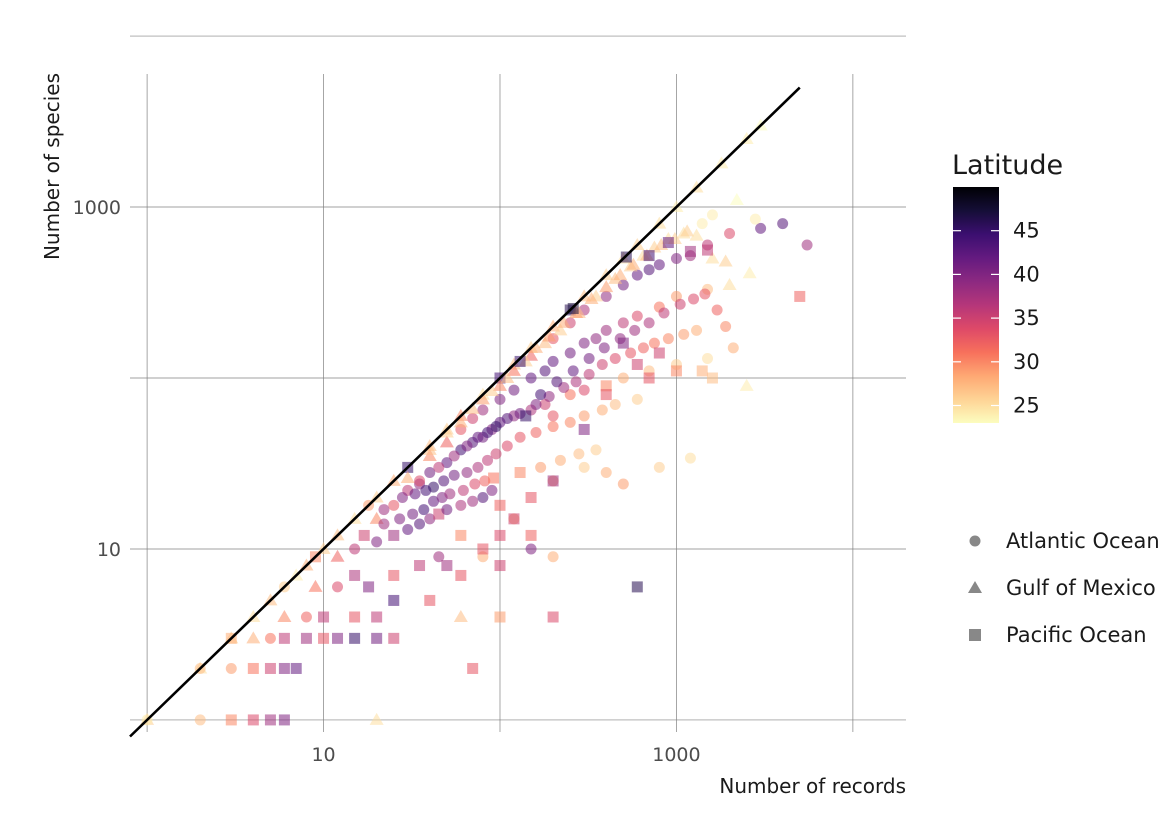 This screenshot has height=832, width=1175. What do you see at coordinates (1026, 318) in the screenshot?
I see `color-tick-label: 35` at bounding box center [1026, 318].